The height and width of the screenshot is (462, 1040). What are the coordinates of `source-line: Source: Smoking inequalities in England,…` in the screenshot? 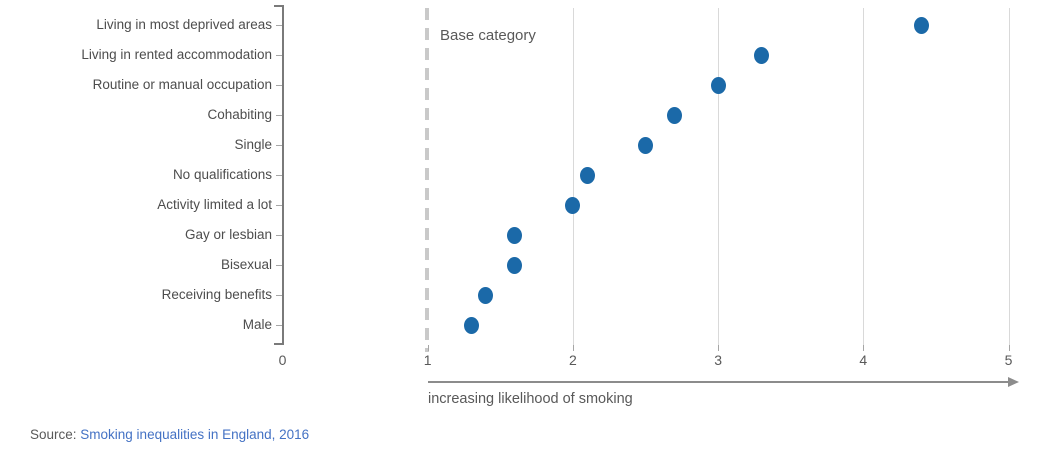 It's located at (169, 434).